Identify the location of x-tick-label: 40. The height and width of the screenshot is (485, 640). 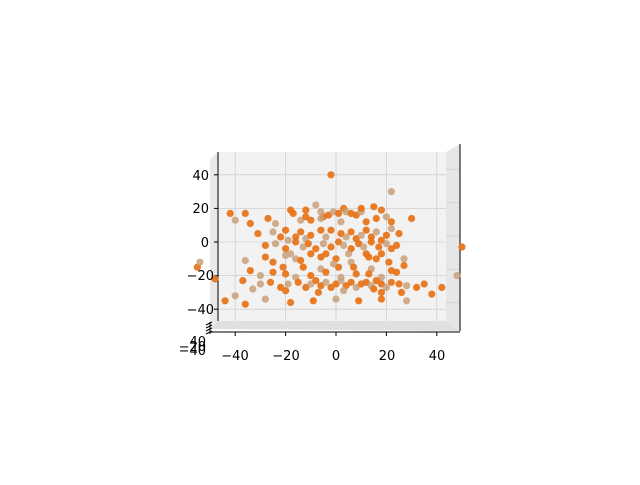
(437, 356).